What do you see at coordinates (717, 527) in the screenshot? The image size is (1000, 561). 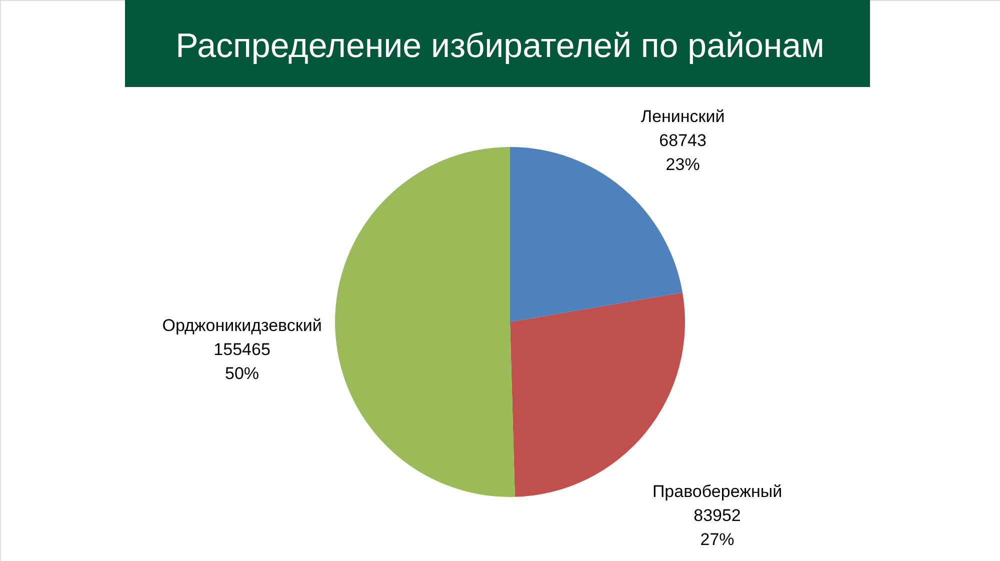 I see `data-label: 83952 27%` at bounding box center [717, 527].